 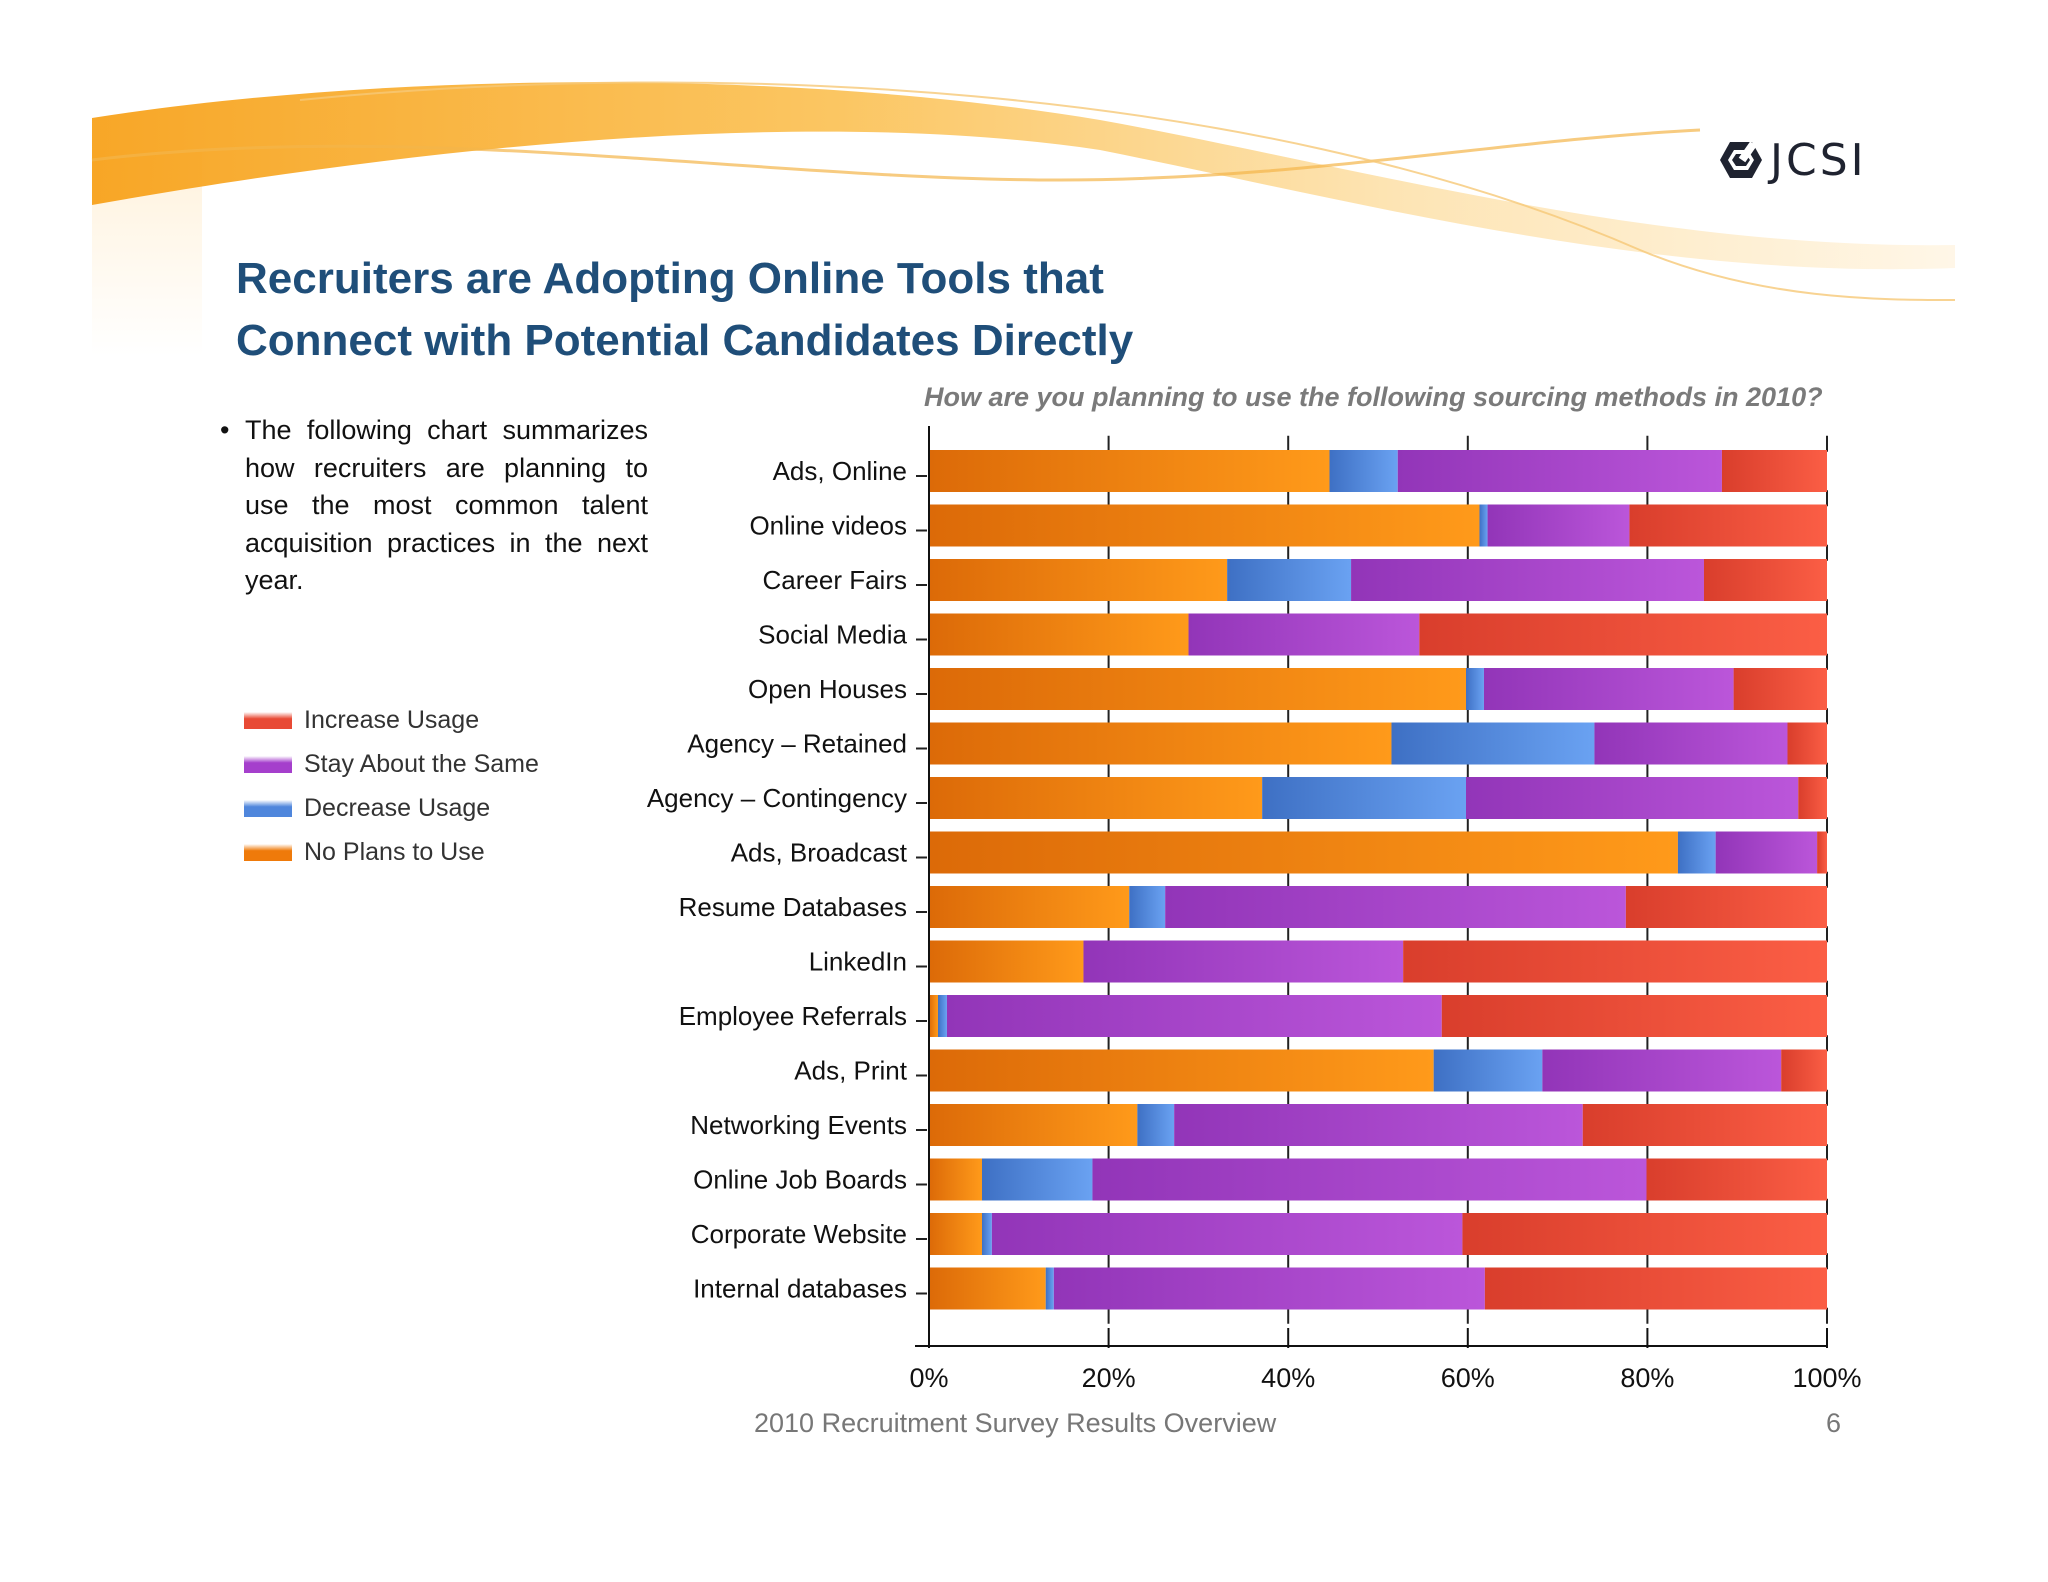 I want to click on y-tick-label: Internal databases, so click(x=800, y=1289).